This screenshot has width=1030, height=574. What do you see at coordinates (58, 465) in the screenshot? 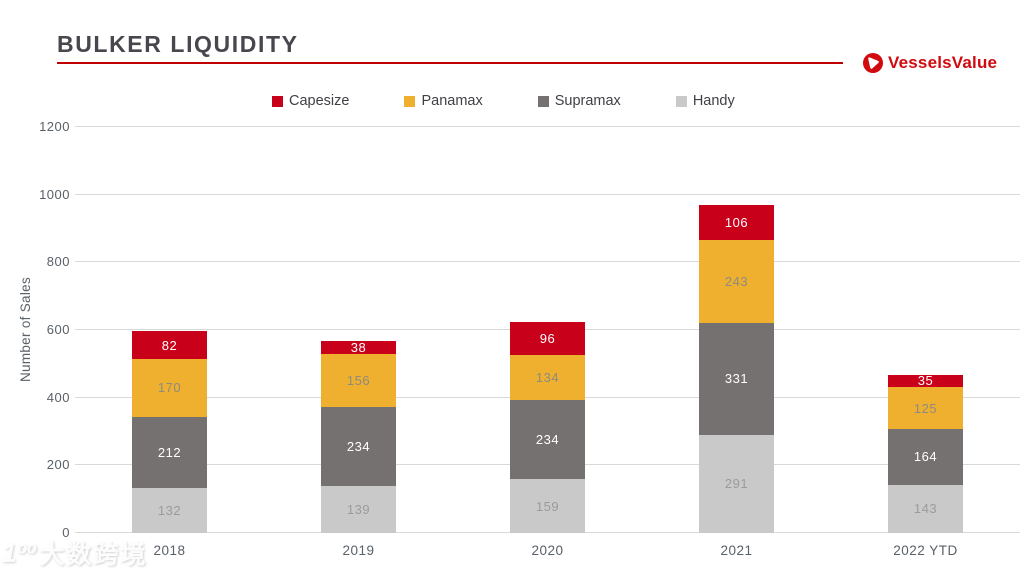
I see `y-tick-label-200: 200` at bounding box center [58, 465].